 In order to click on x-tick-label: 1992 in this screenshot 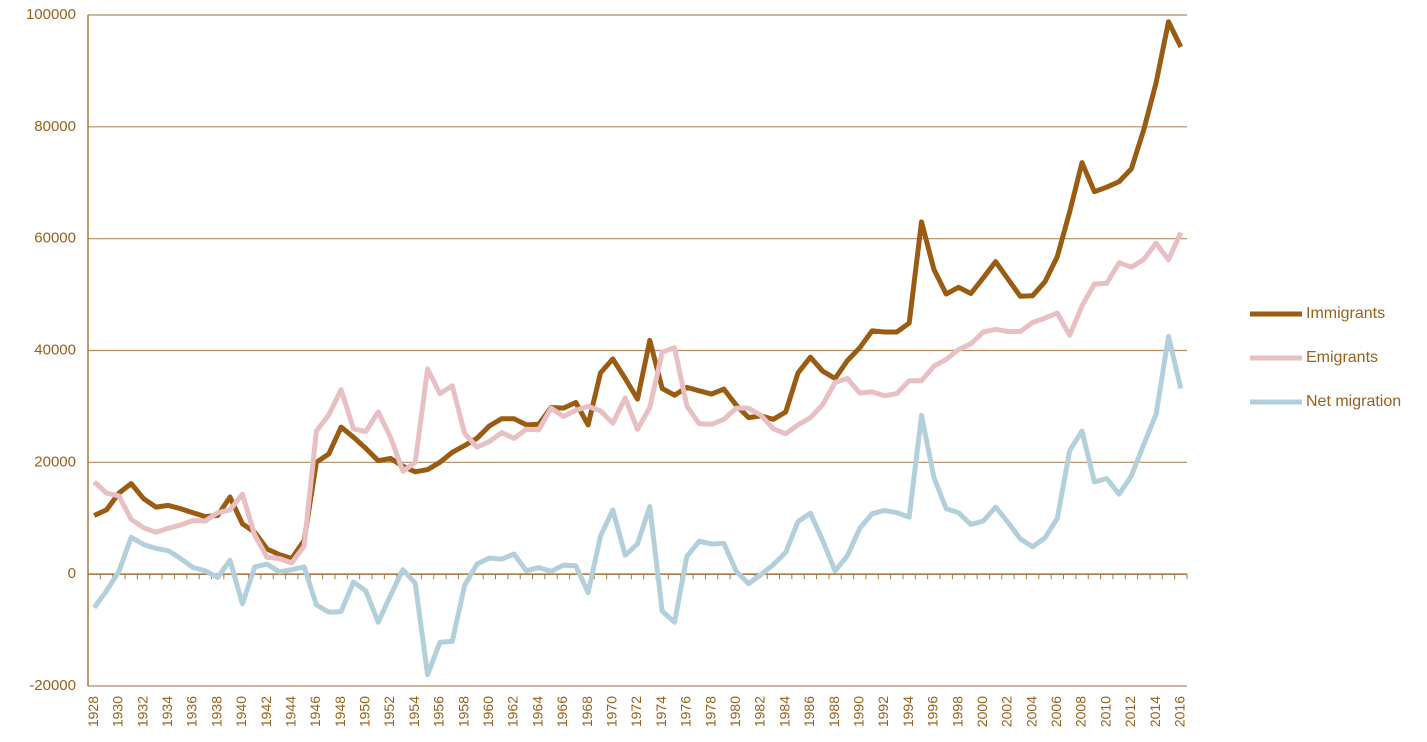, I will do `click(883, 711)`.